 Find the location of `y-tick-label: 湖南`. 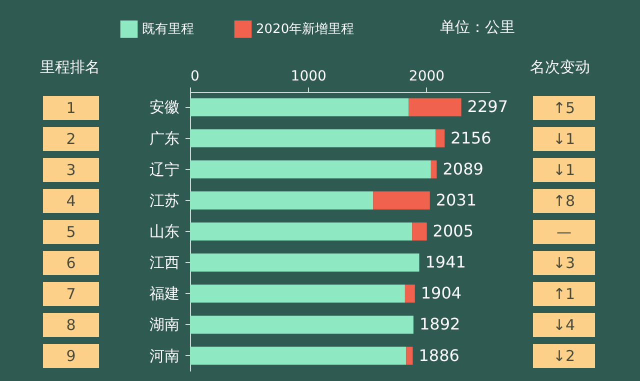

y-tick-label: 湖南 is located at coordinates (165, 325).